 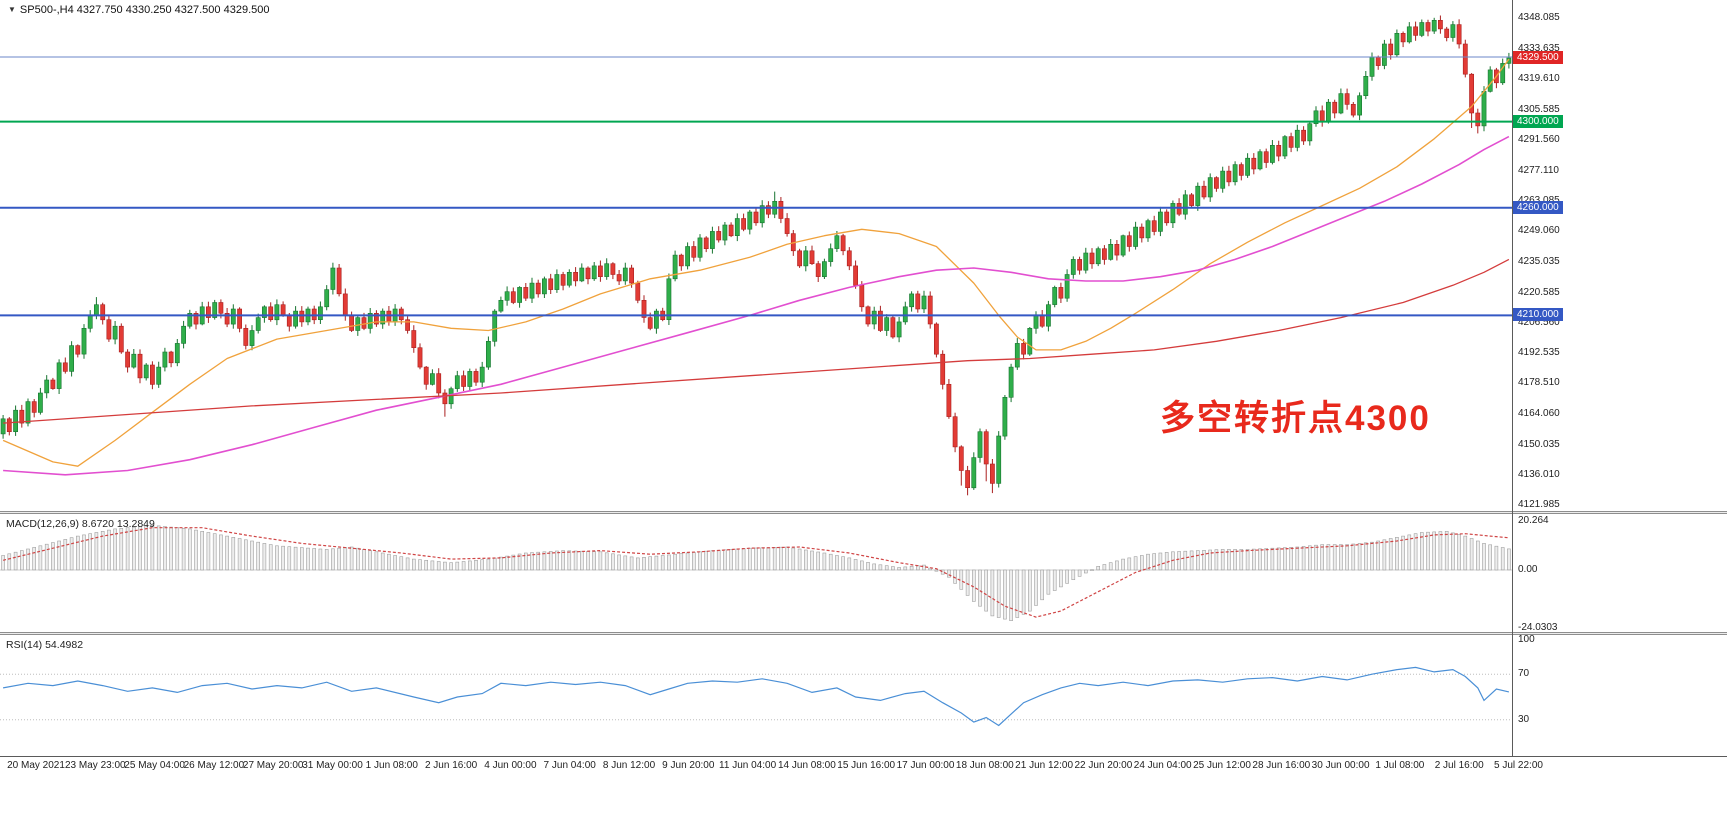 I want to click on time-axis-label: 7 Jun 04:00, so click(x=569, y=765).